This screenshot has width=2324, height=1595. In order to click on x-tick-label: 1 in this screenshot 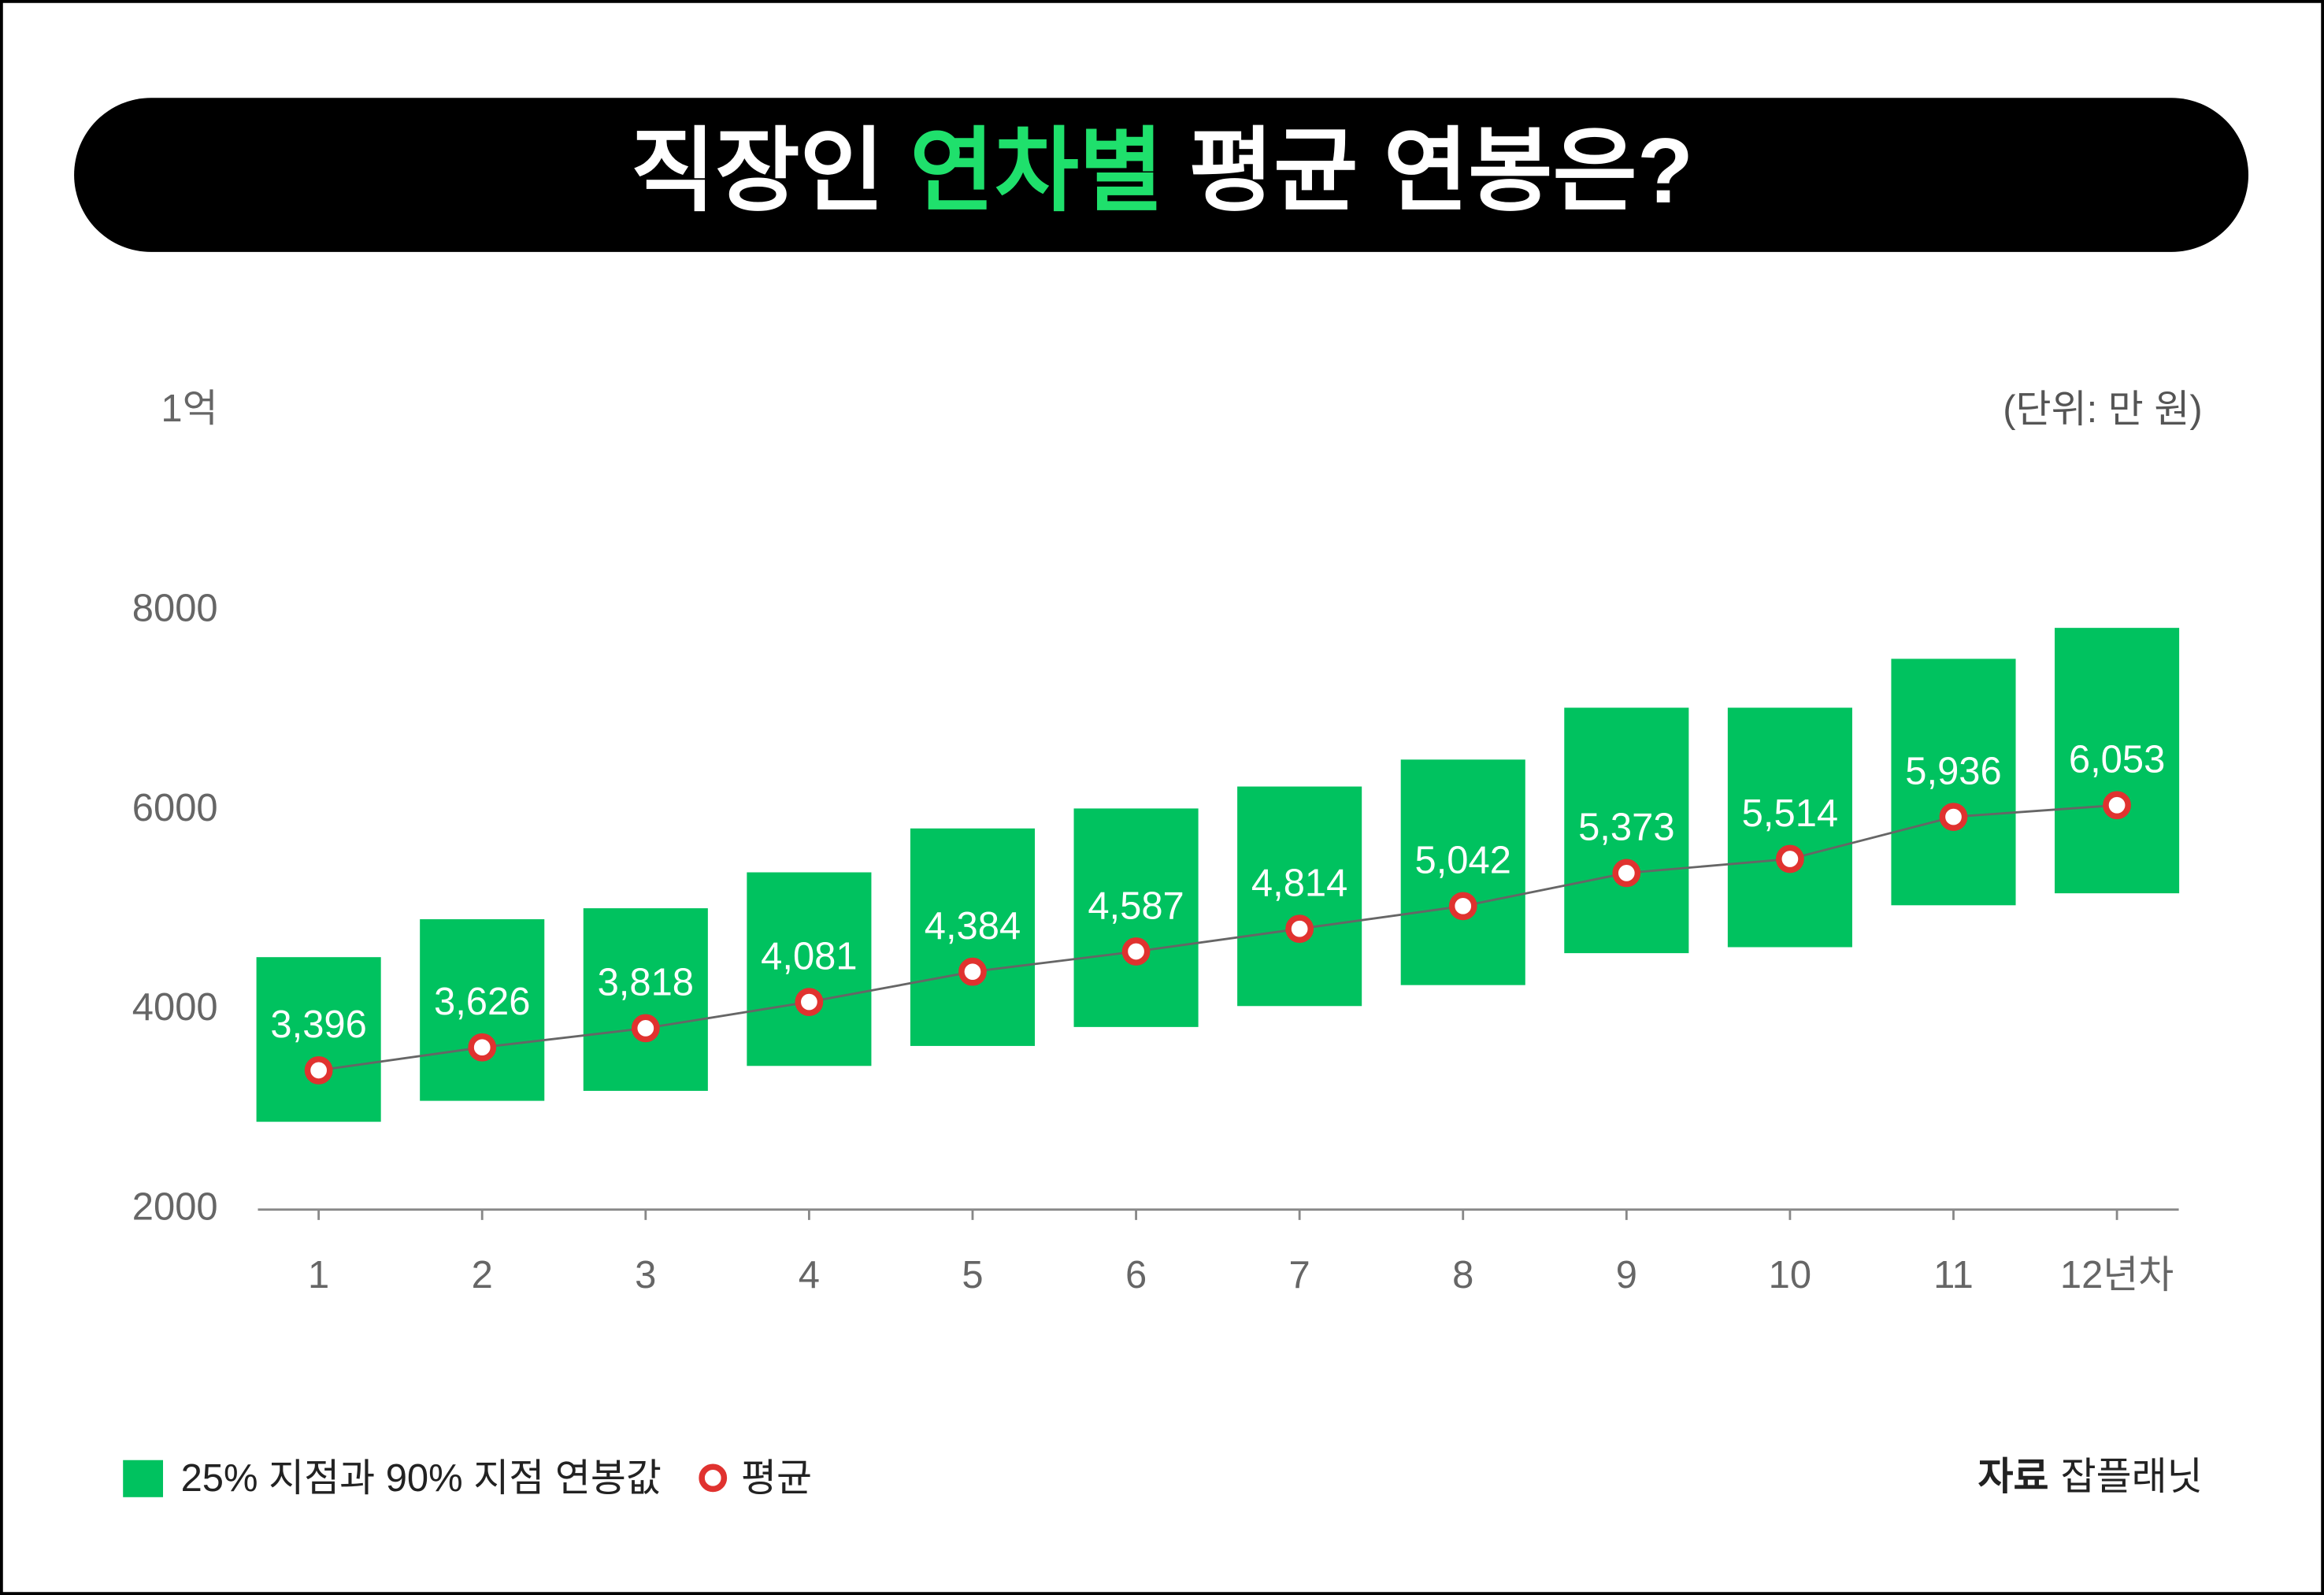, I will do `click(318, 1275)`.